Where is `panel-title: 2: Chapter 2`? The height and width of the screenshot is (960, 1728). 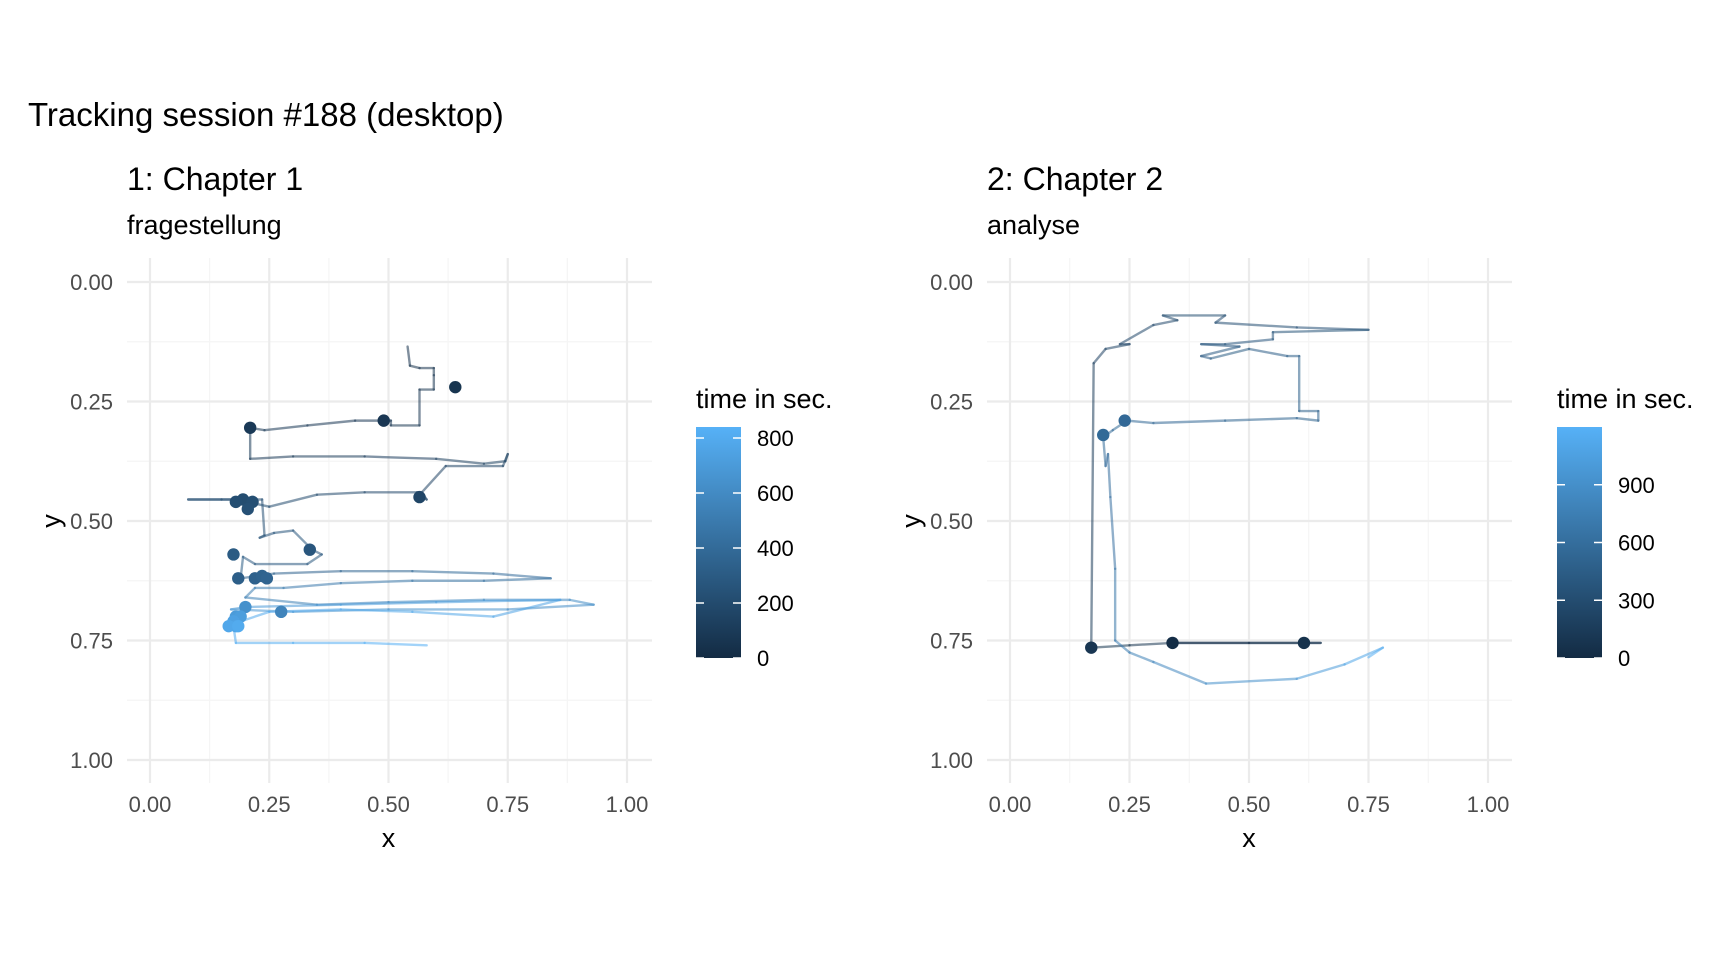 panel-title: 2: Chapter 2 is located at coordinates (1075, 179).